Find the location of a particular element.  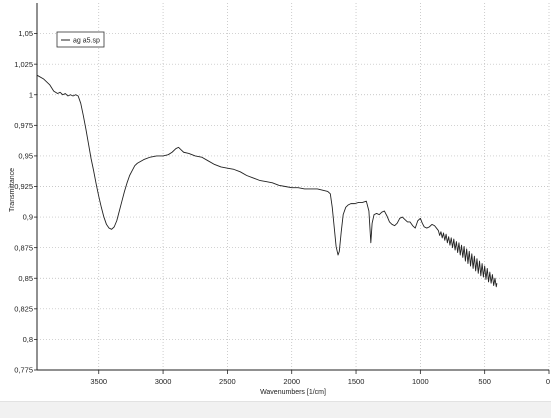

status-bar is located at coordinates (275, 409).